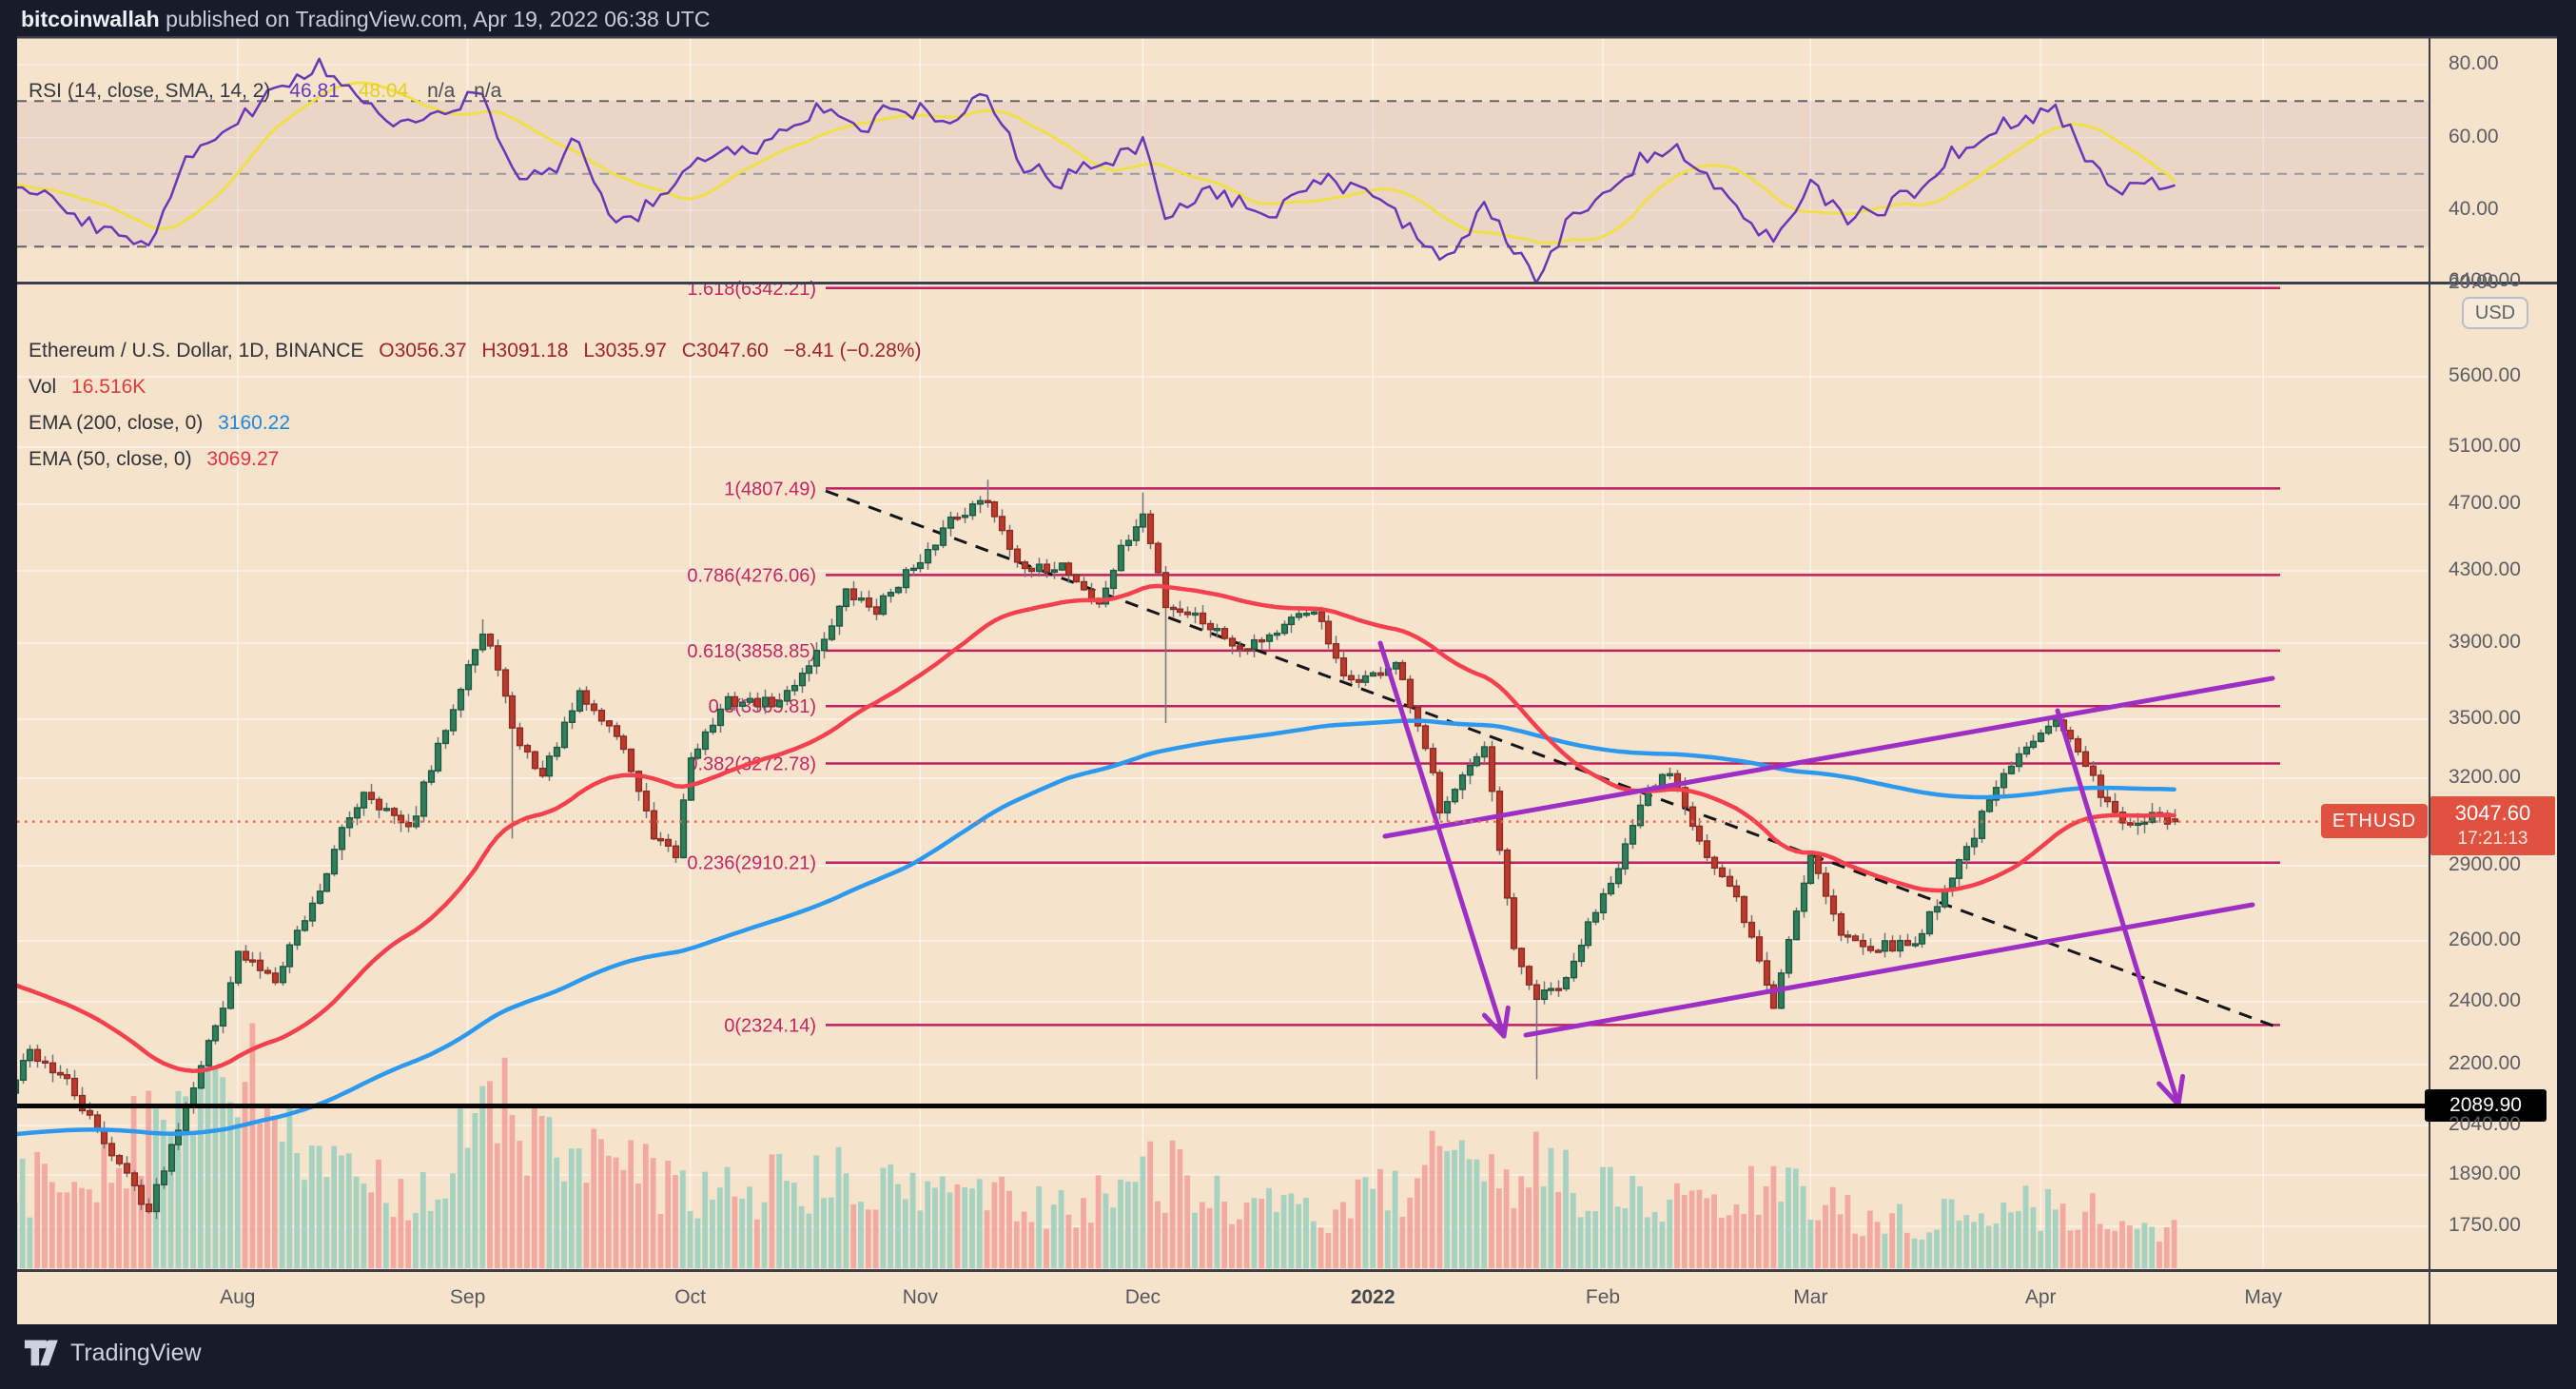 The width and height of the screenshot is (2576, 1389). I want to click on fib-label: 0.618(3858.85), so click(751, 651).